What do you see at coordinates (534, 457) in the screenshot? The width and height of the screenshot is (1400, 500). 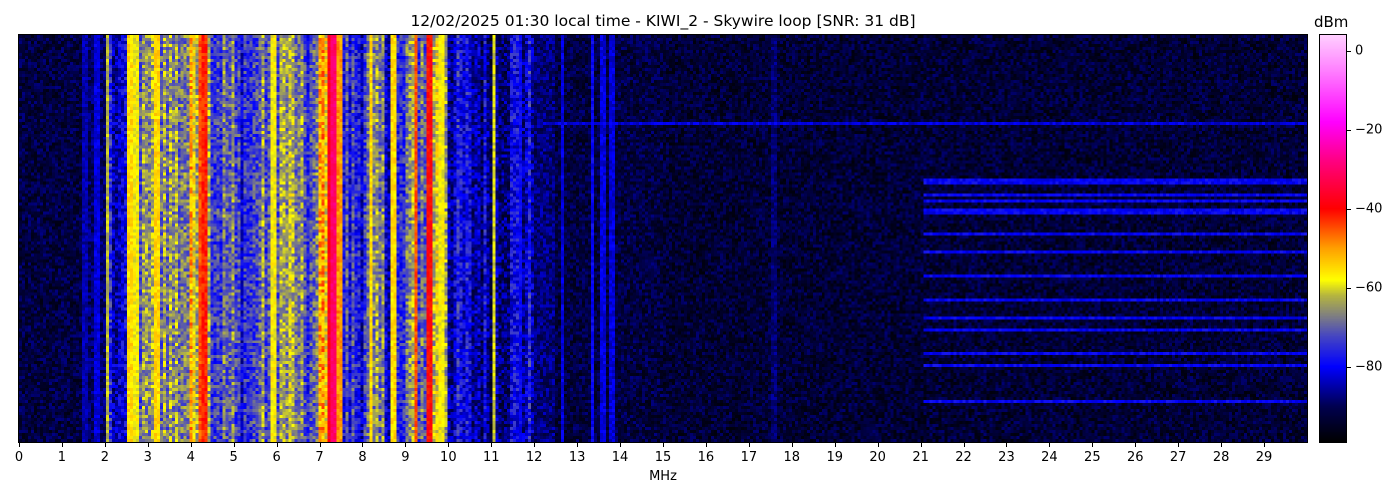 I see `x-tick-label: 12` at bounding box center [534, 457].